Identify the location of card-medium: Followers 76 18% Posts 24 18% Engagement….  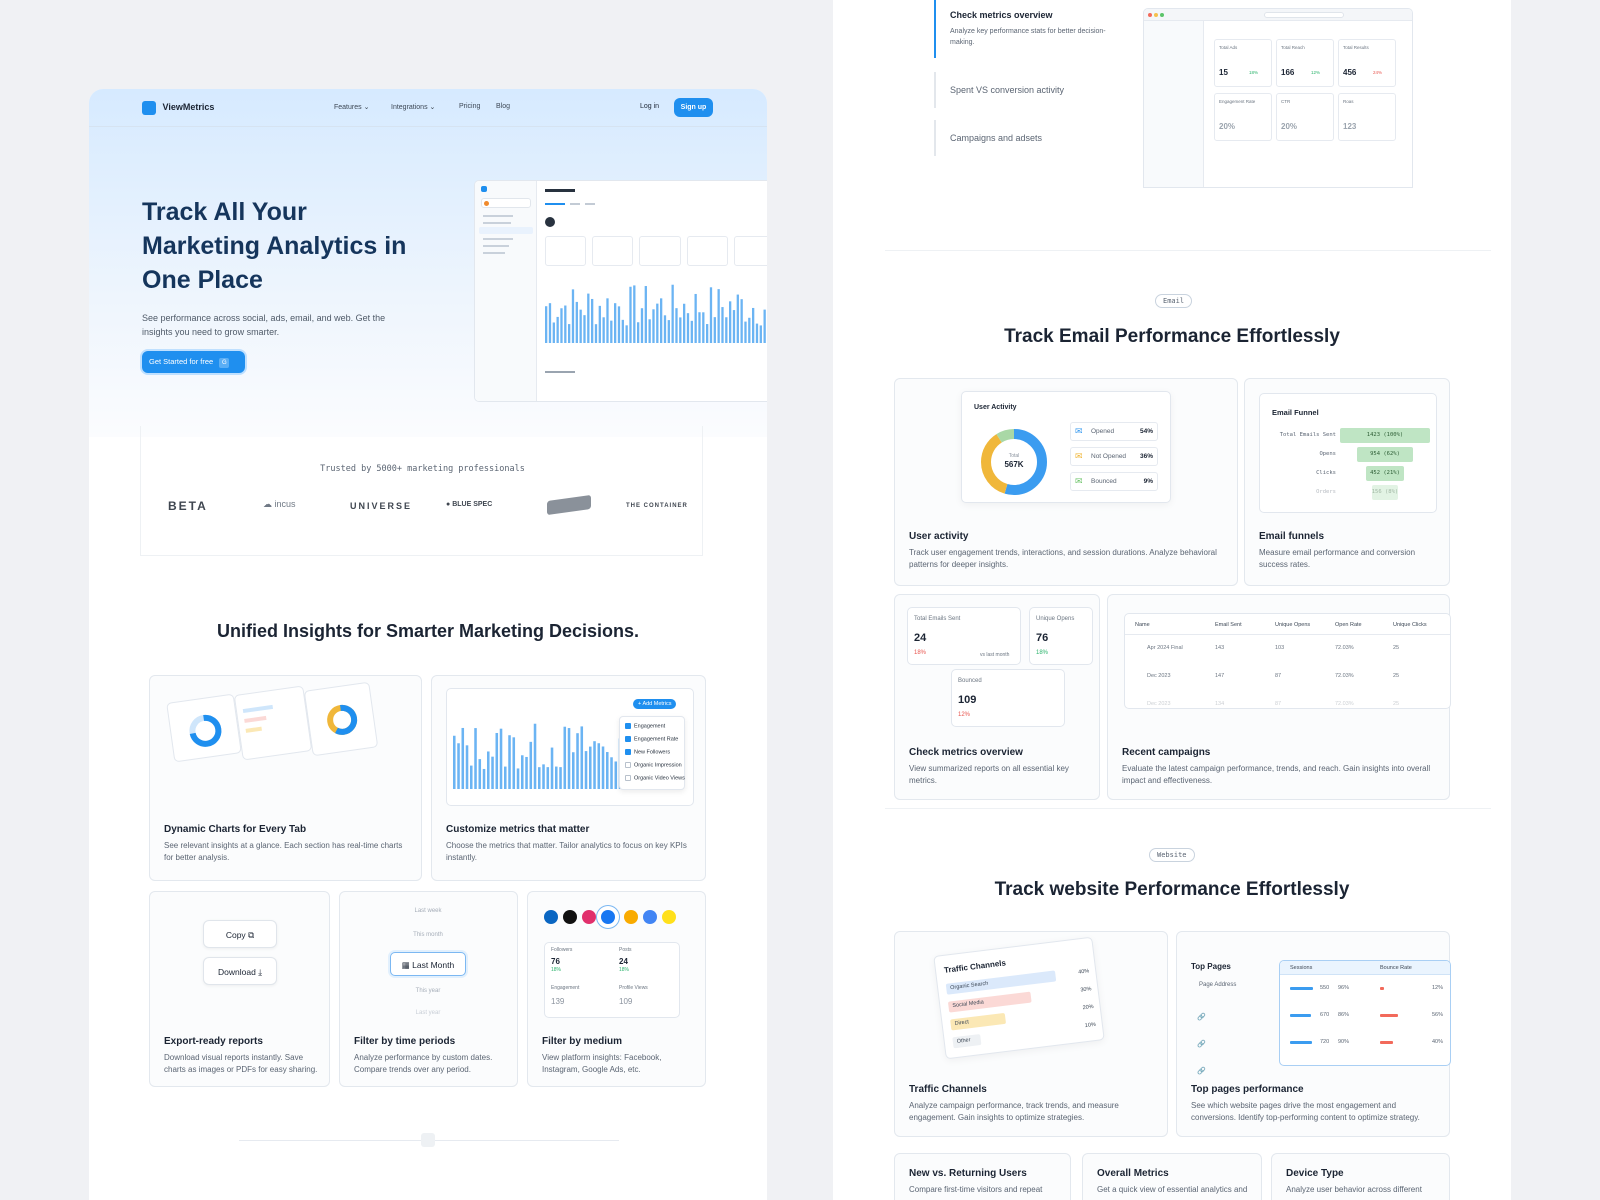
(616, 989).